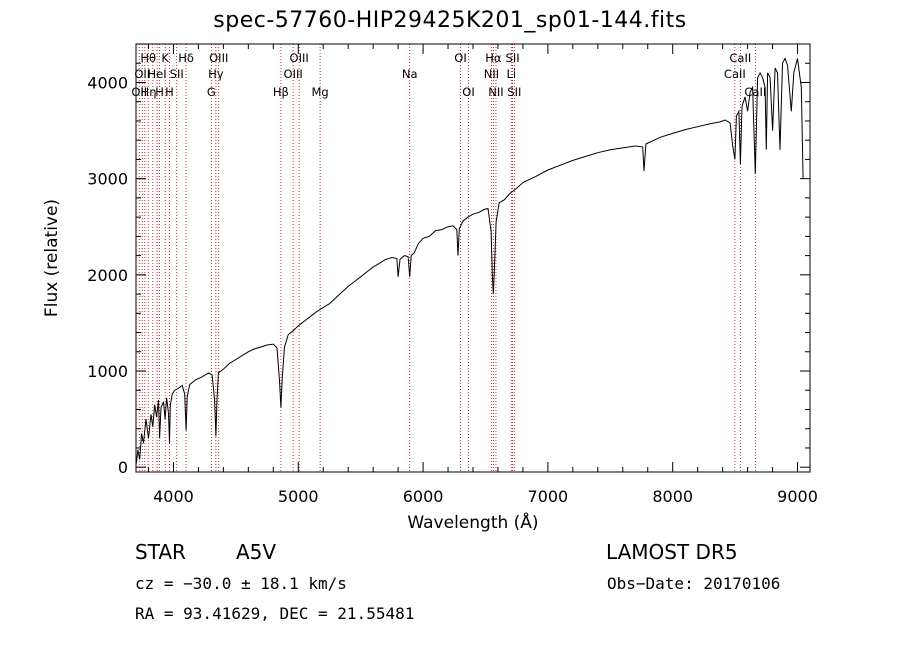 This screenshot has width=900, height=649. Describe the element at coordinates (216, 74) in the screenshot. I see `spectral-line-label: Hγ` at that location.